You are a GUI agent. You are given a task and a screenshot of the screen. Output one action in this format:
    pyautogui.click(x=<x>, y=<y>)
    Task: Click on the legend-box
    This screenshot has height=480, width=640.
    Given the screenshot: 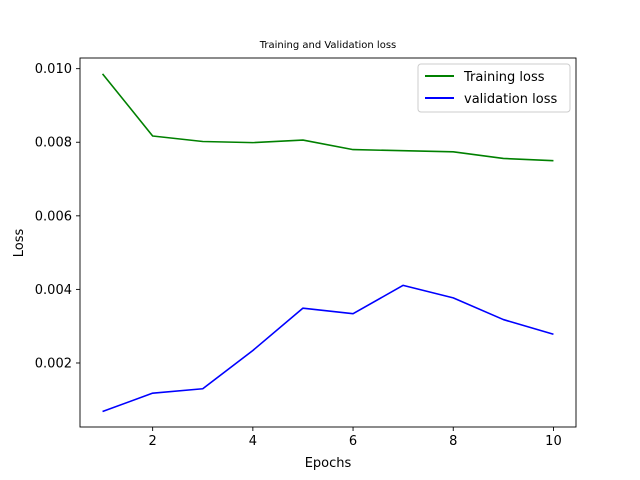 What is the action you would take?
    pyautogui.click(x=494, y=88)
    